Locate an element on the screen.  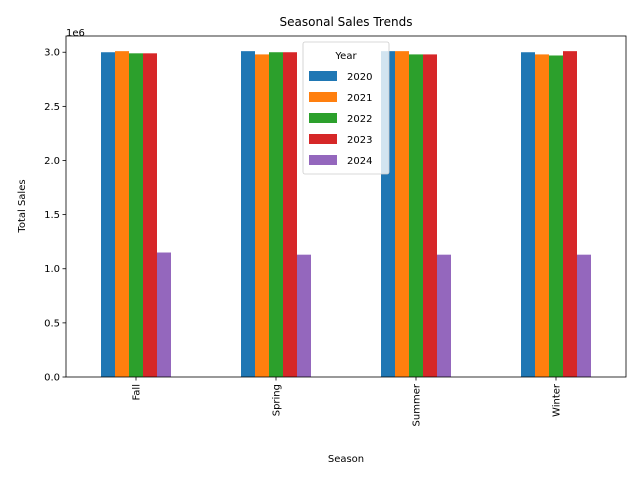
x-tick-label-spring: Spring is located at coordinates (277, 400).